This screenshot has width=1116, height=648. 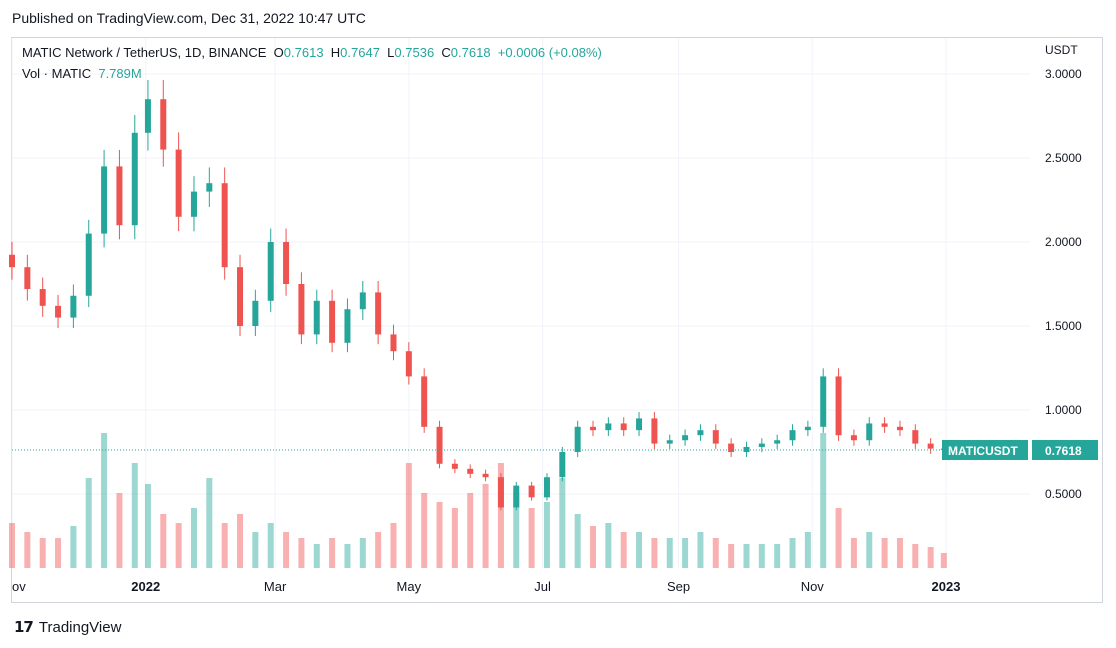 I want to click on close-value: 0.7618, so click(x=470, y=52).